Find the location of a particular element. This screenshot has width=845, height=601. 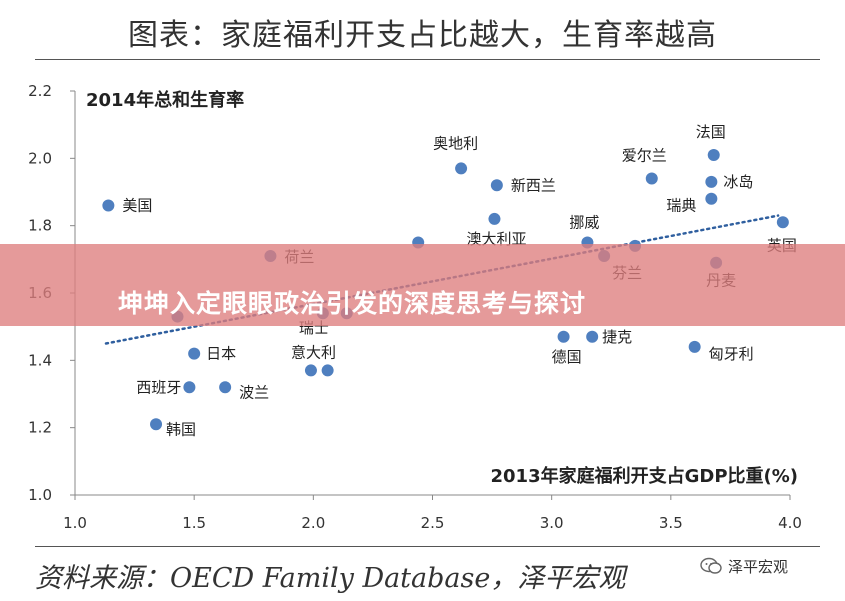

point-label: 澳大利亚 is located at coordinates (496, 239).